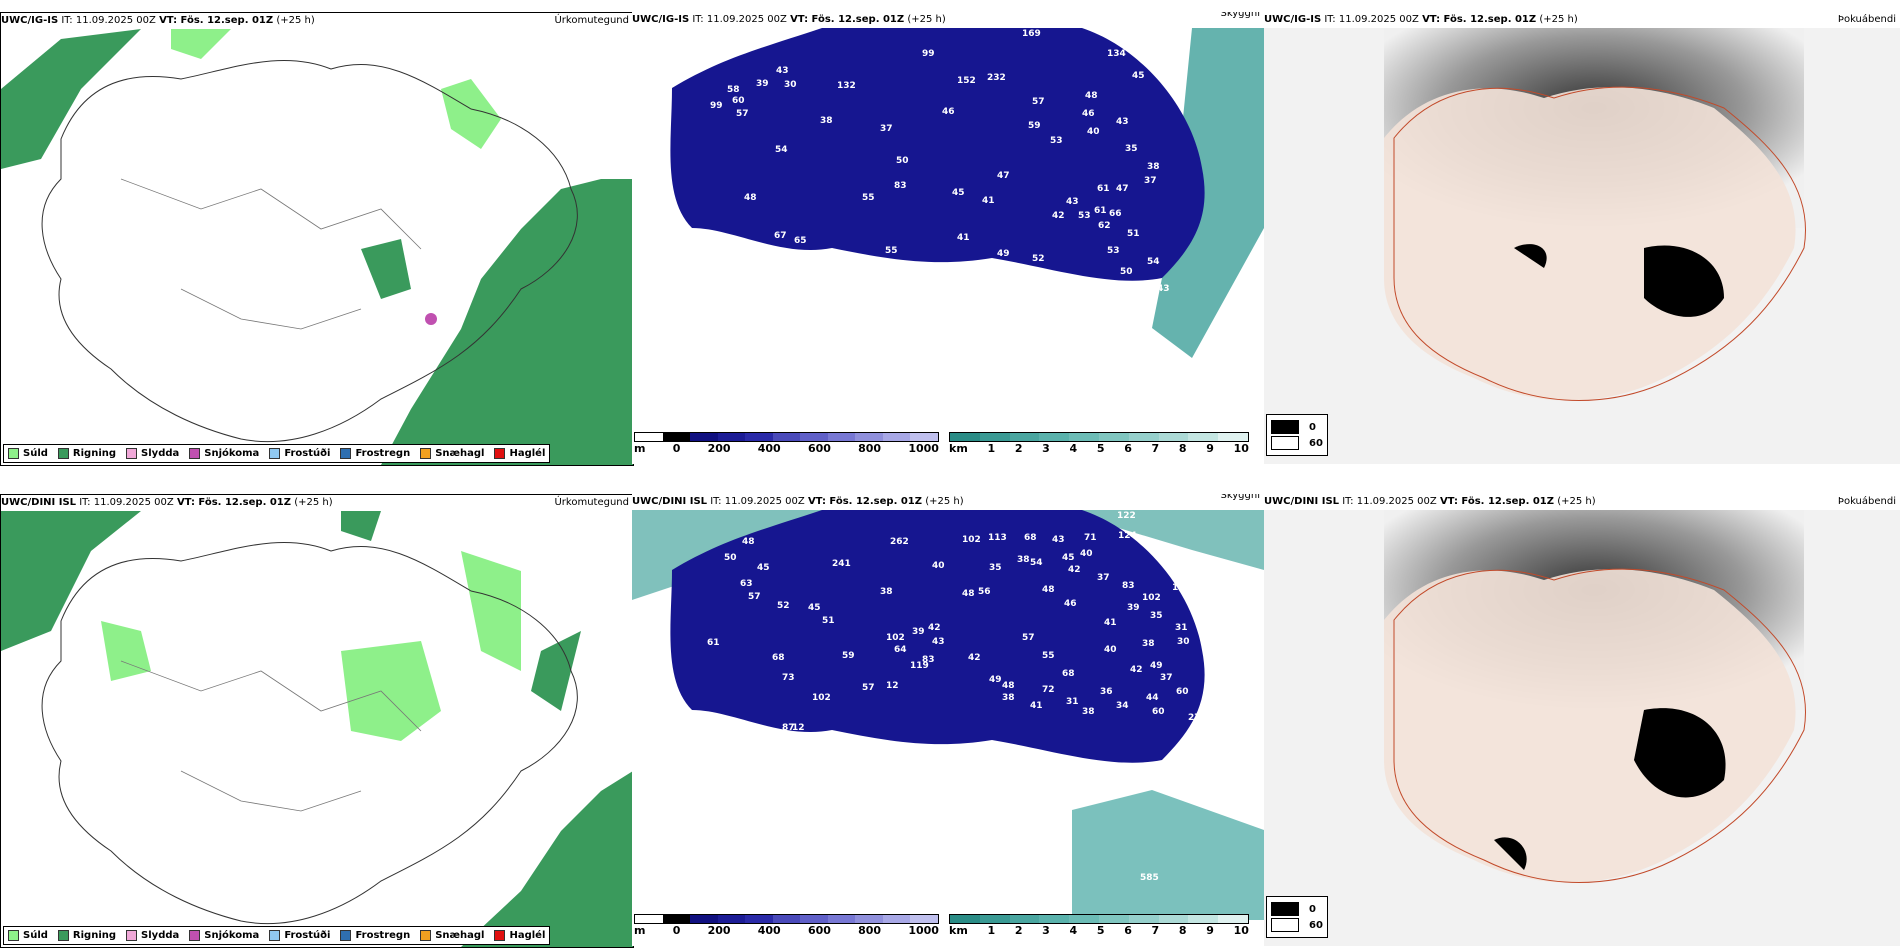 Image resolution: width=1900 pixels, height=950 pixels. Describe the element at coordinates (899, 542) in the screenshot. I see `svg-text: 262` at that location.